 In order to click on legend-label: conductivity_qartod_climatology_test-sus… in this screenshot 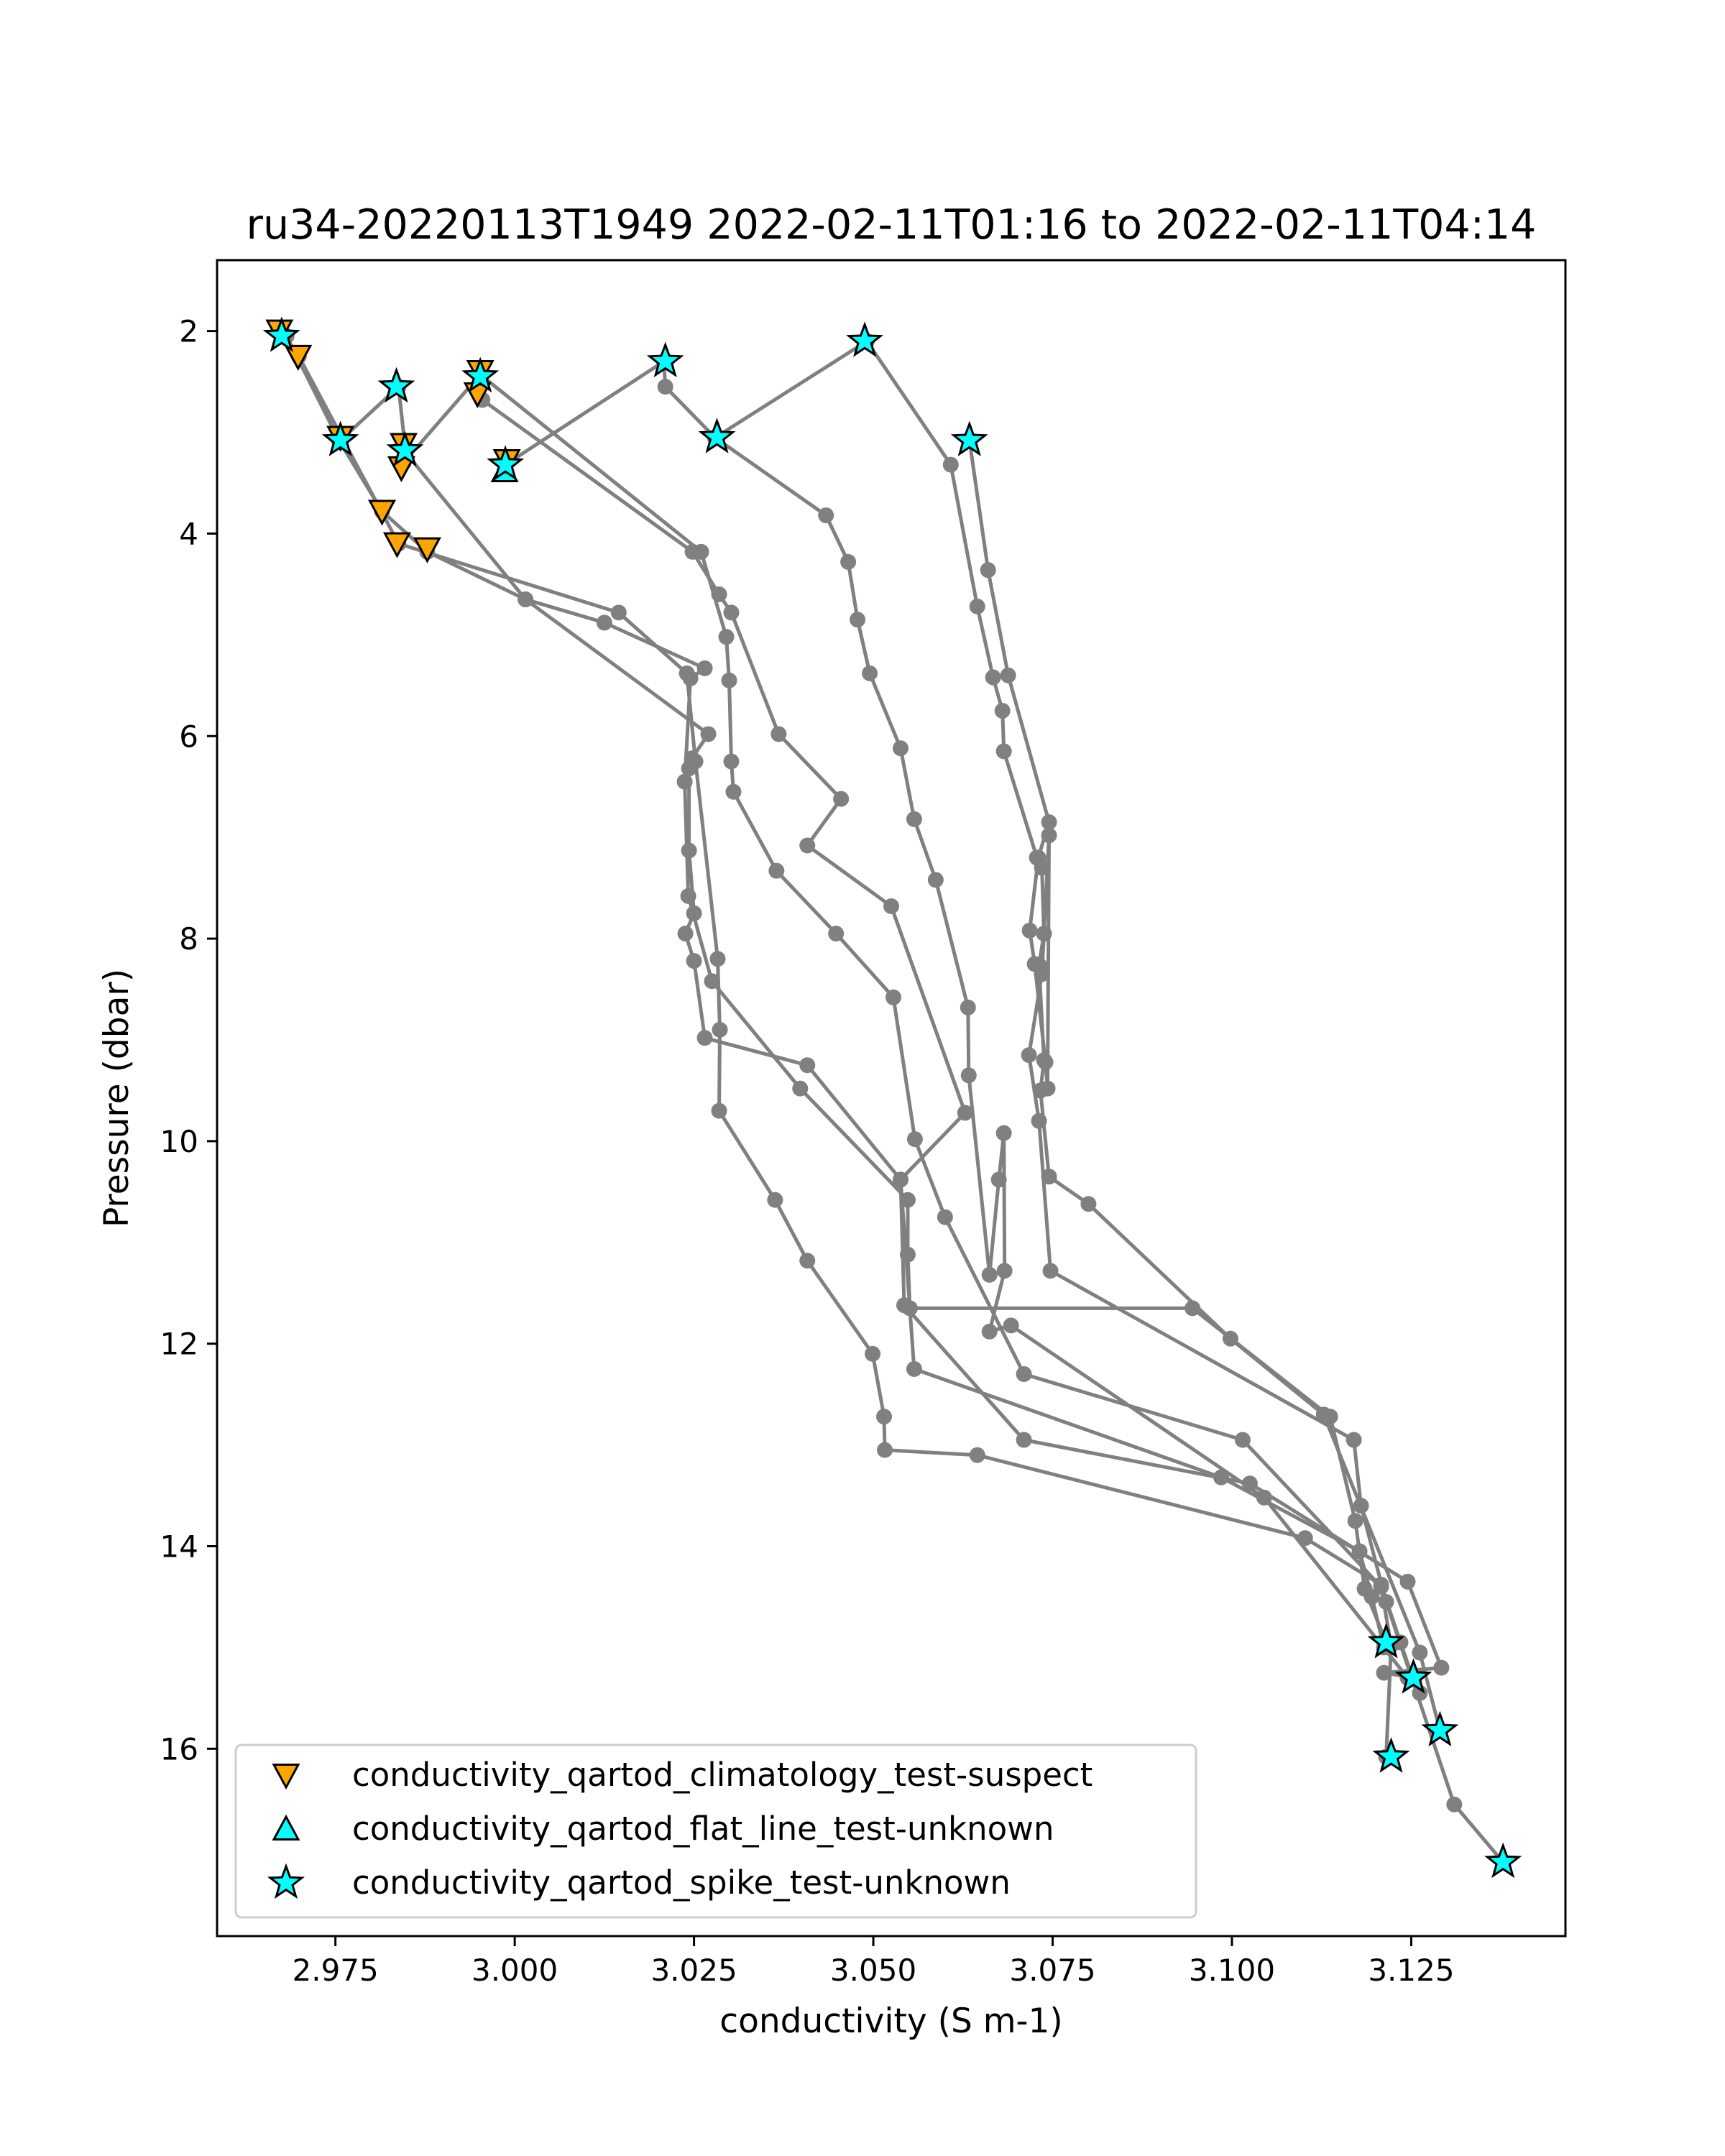, I will do `click(722, 1775)`.